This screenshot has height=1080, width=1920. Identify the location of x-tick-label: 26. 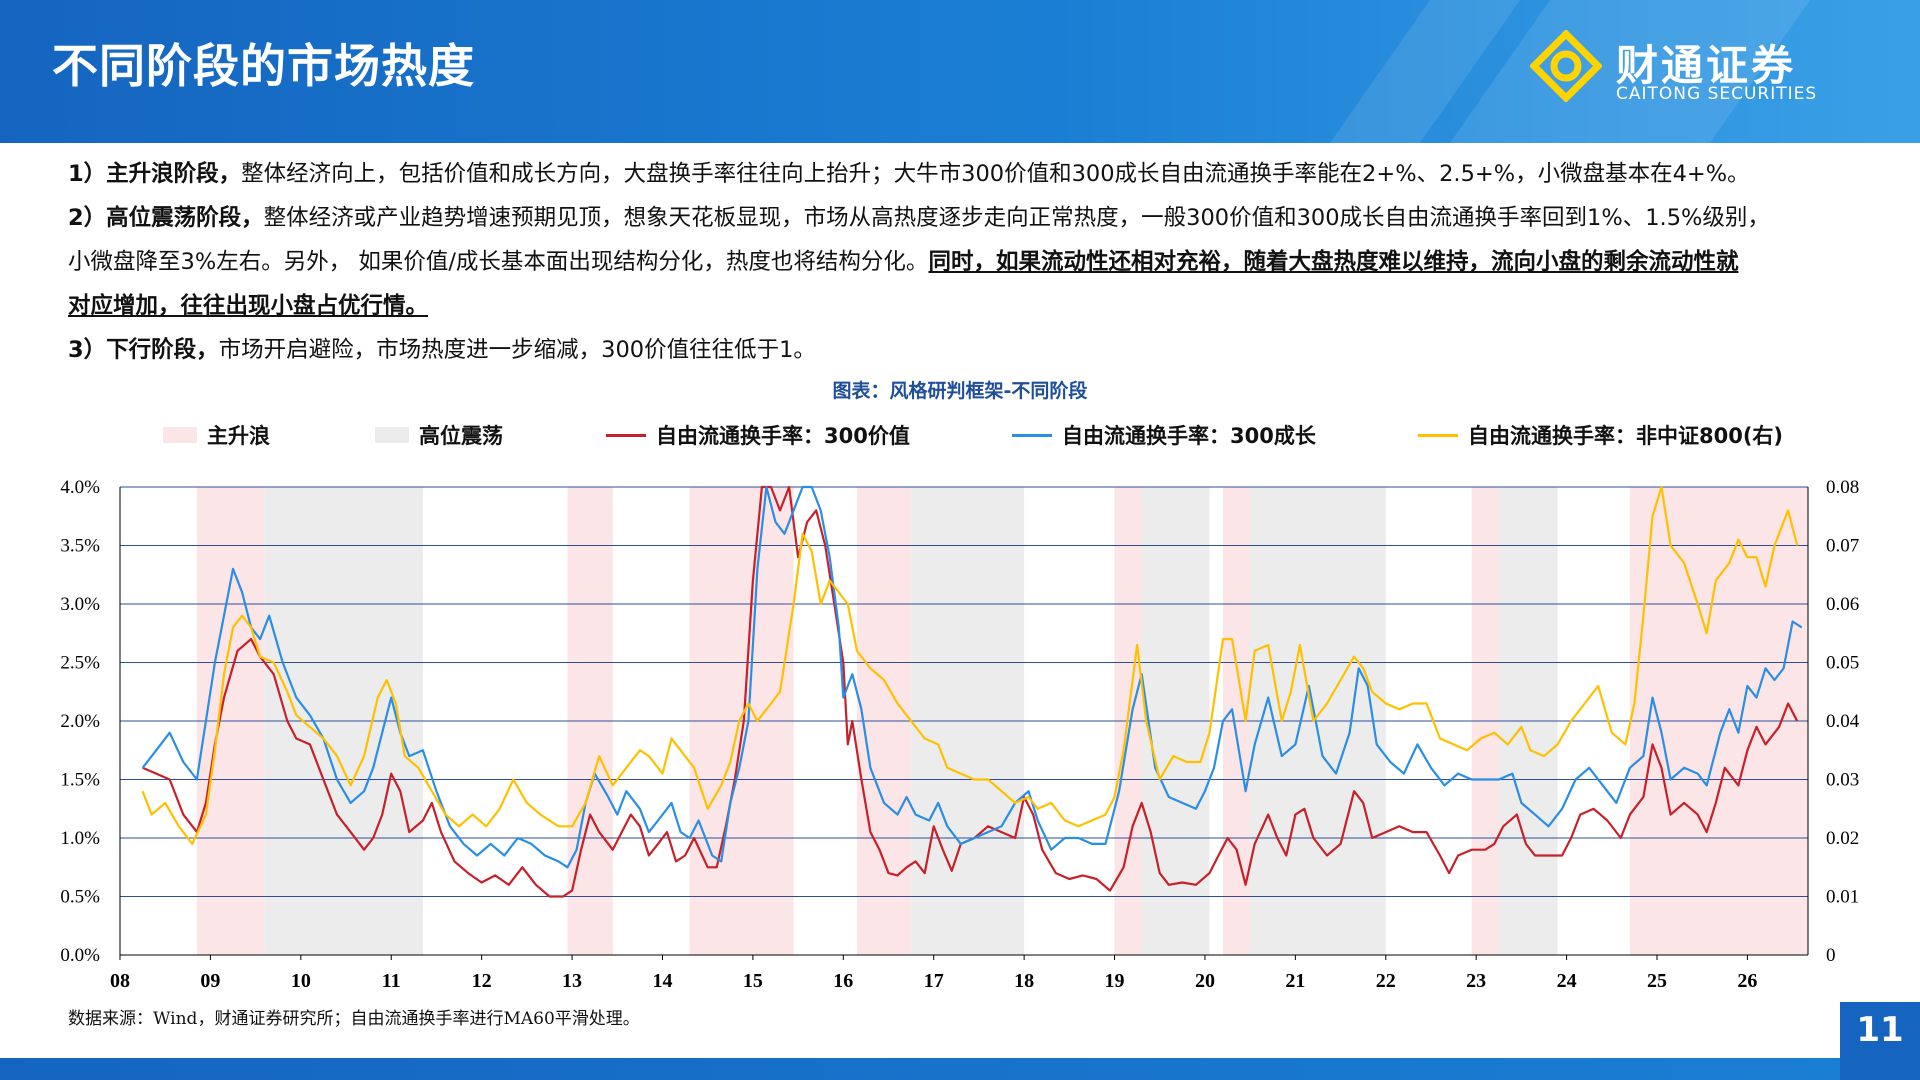
(1747, 981).